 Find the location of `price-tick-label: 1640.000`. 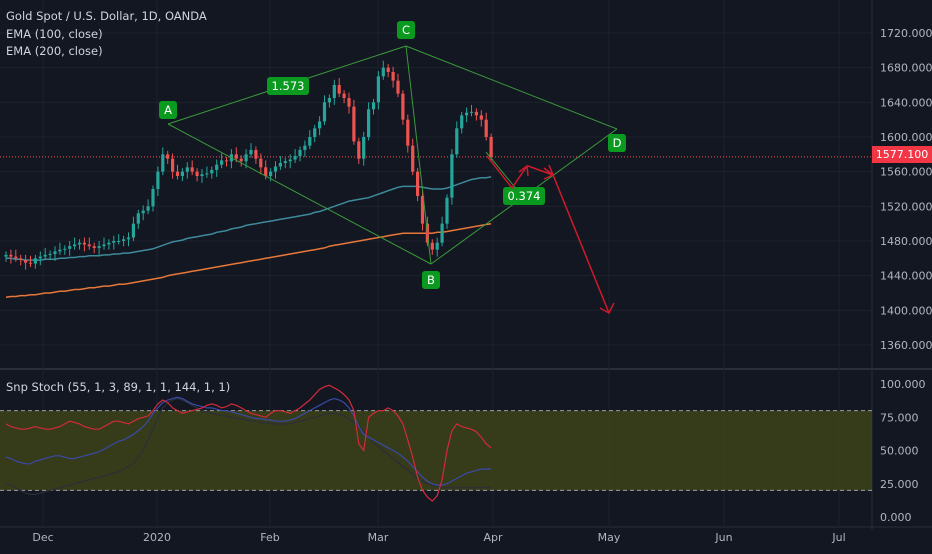

price-tick-label: 1640.000 is located at coordinates (906, 102).